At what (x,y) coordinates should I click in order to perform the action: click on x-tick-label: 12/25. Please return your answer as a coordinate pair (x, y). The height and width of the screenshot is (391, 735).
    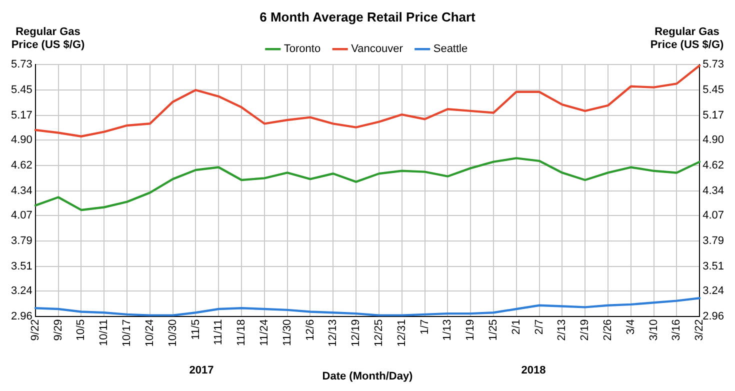
    Looking at the image, I should click on (378, 333).